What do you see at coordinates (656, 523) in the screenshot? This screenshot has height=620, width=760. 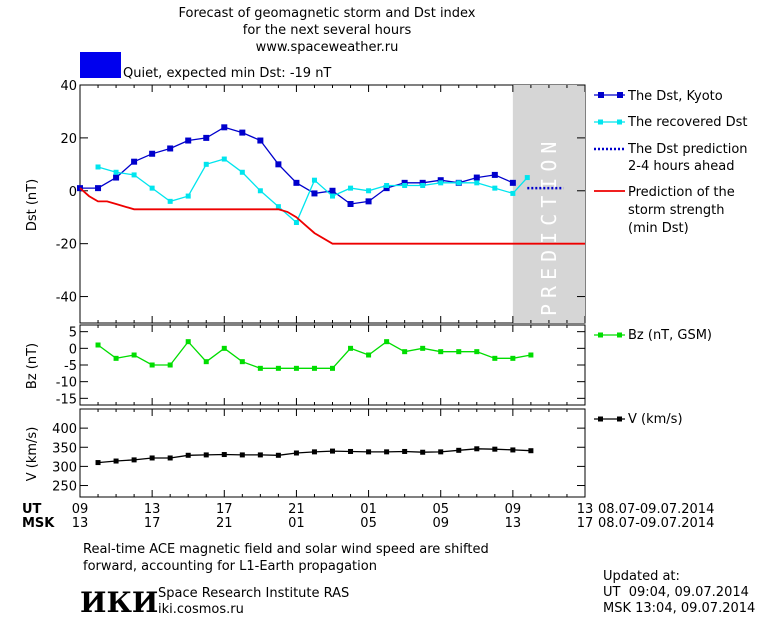 I see `date-range-msk: 08.07-09.07.2014` at bounding box center [656, 523].